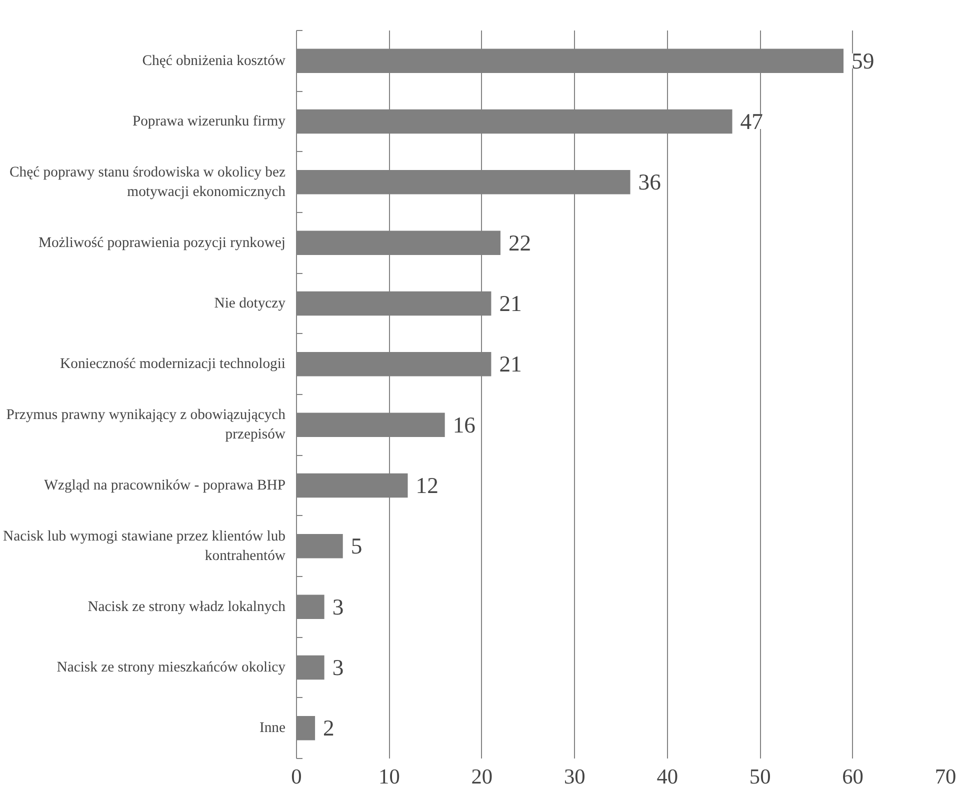 The image size is (979, 792). I want to click on y-tick-label: Nacisk ze strony mieszkańców okolicy, so click(171, 668).